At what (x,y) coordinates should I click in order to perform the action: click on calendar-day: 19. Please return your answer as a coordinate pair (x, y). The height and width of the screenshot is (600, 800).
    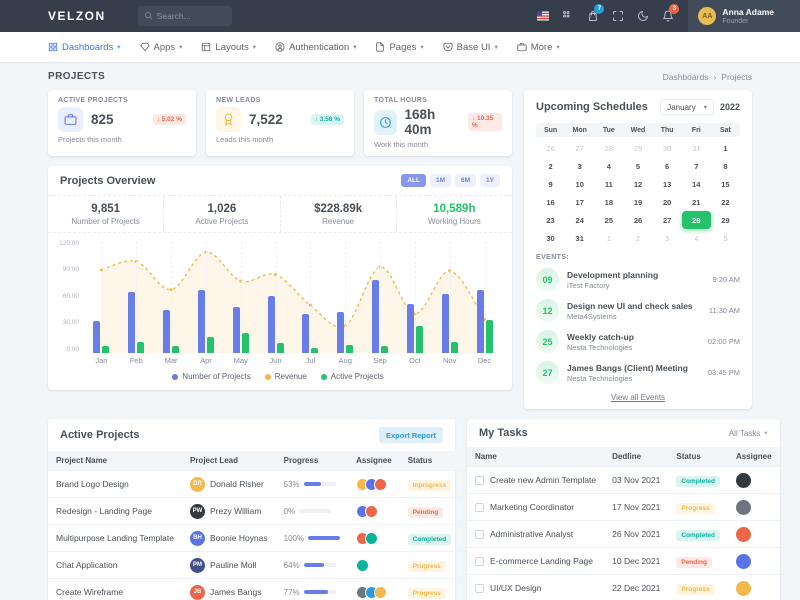
    Looking at the image, I should click on (638, 202).